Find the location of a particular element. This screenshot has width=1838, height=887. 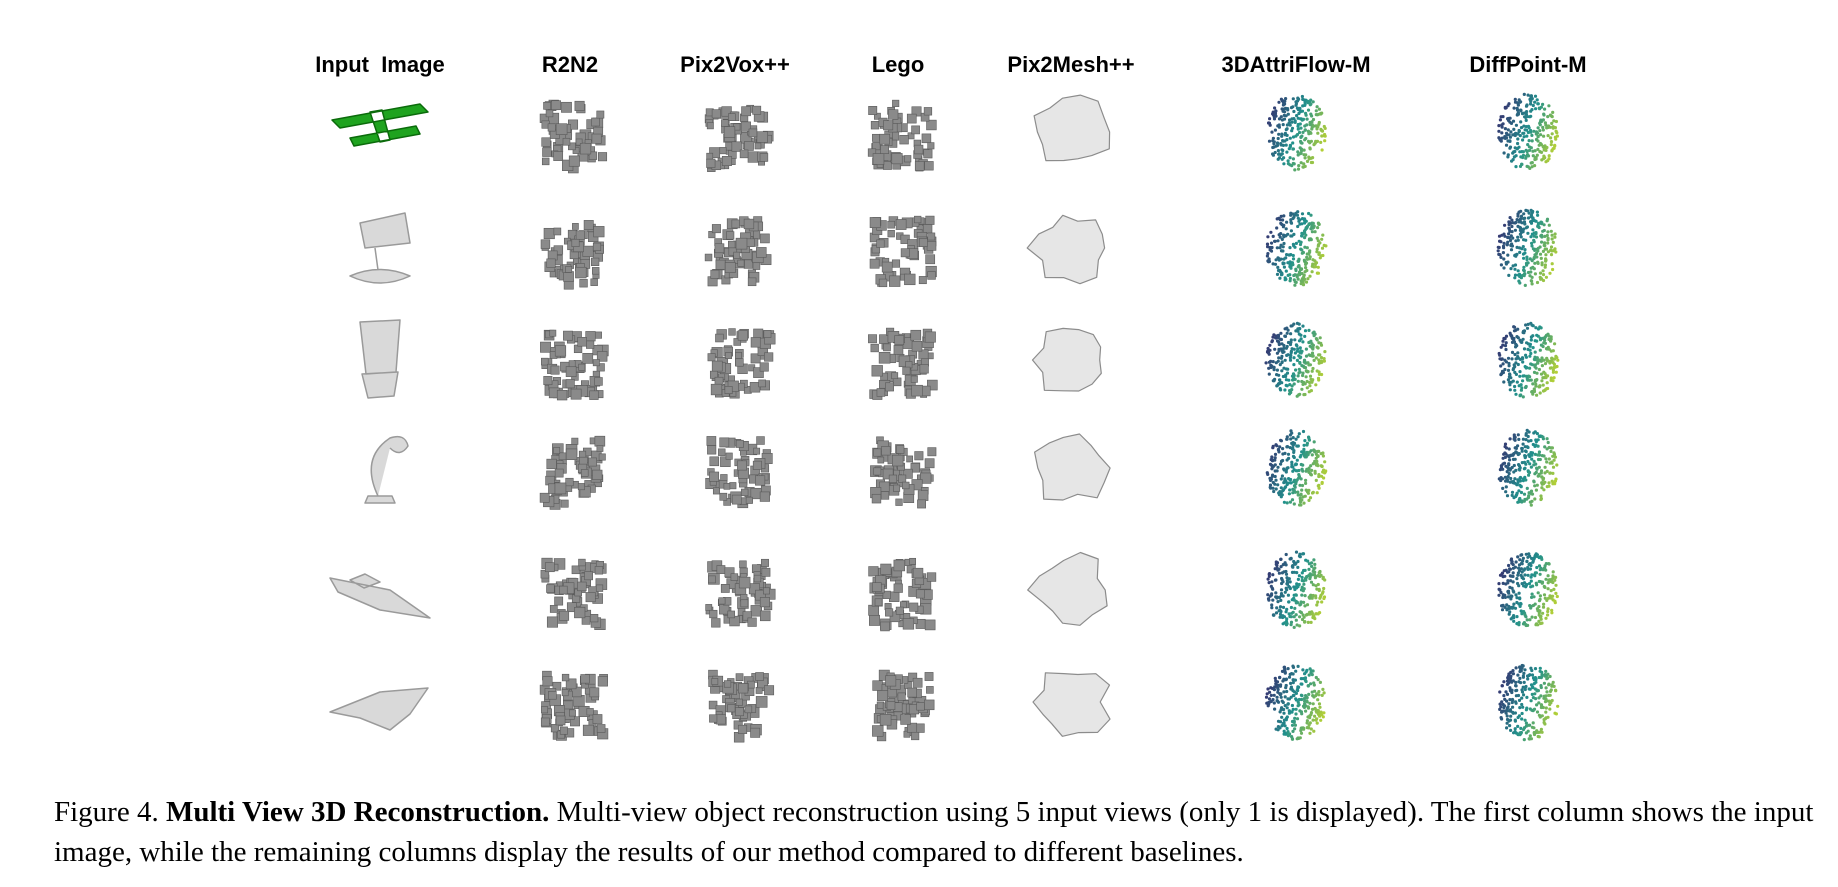

thumbnail-desk-lamp-input-image is located at coordinates (380, 468).